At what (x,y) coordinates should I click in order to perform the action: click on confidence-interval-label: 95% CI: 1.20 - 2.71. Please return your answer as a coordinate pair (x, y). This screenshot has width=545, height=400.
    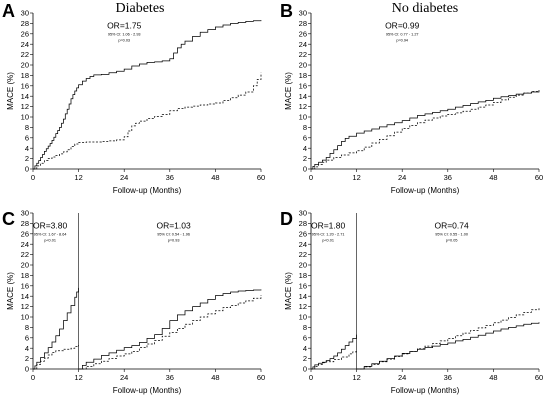
    Looking at the image, I should click on (328, 235).